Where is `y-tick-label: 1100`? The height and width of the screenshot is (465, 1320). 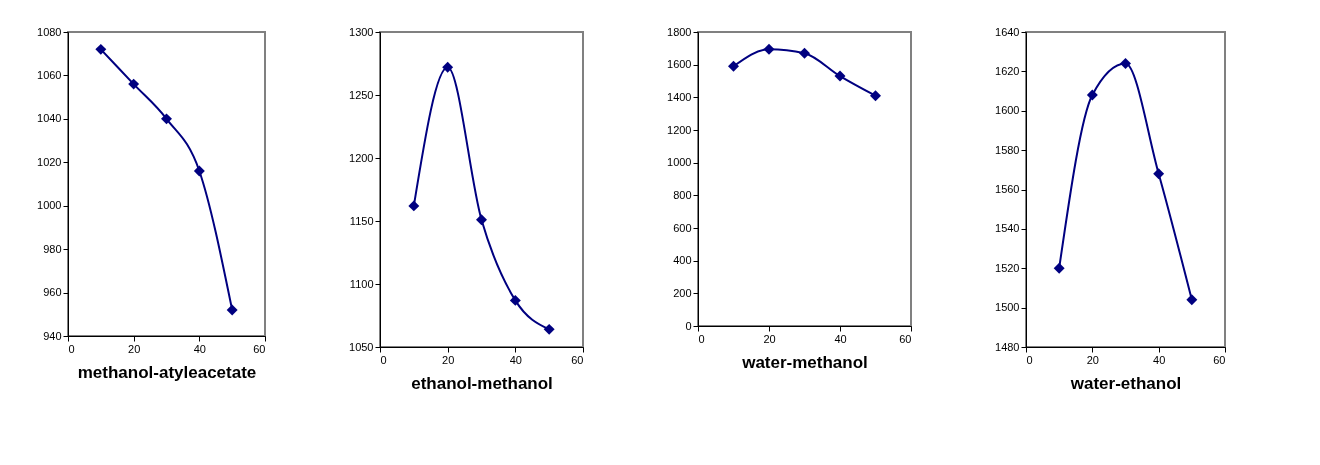 y-tick-label: 1100 is located at coordinates (361, 283).